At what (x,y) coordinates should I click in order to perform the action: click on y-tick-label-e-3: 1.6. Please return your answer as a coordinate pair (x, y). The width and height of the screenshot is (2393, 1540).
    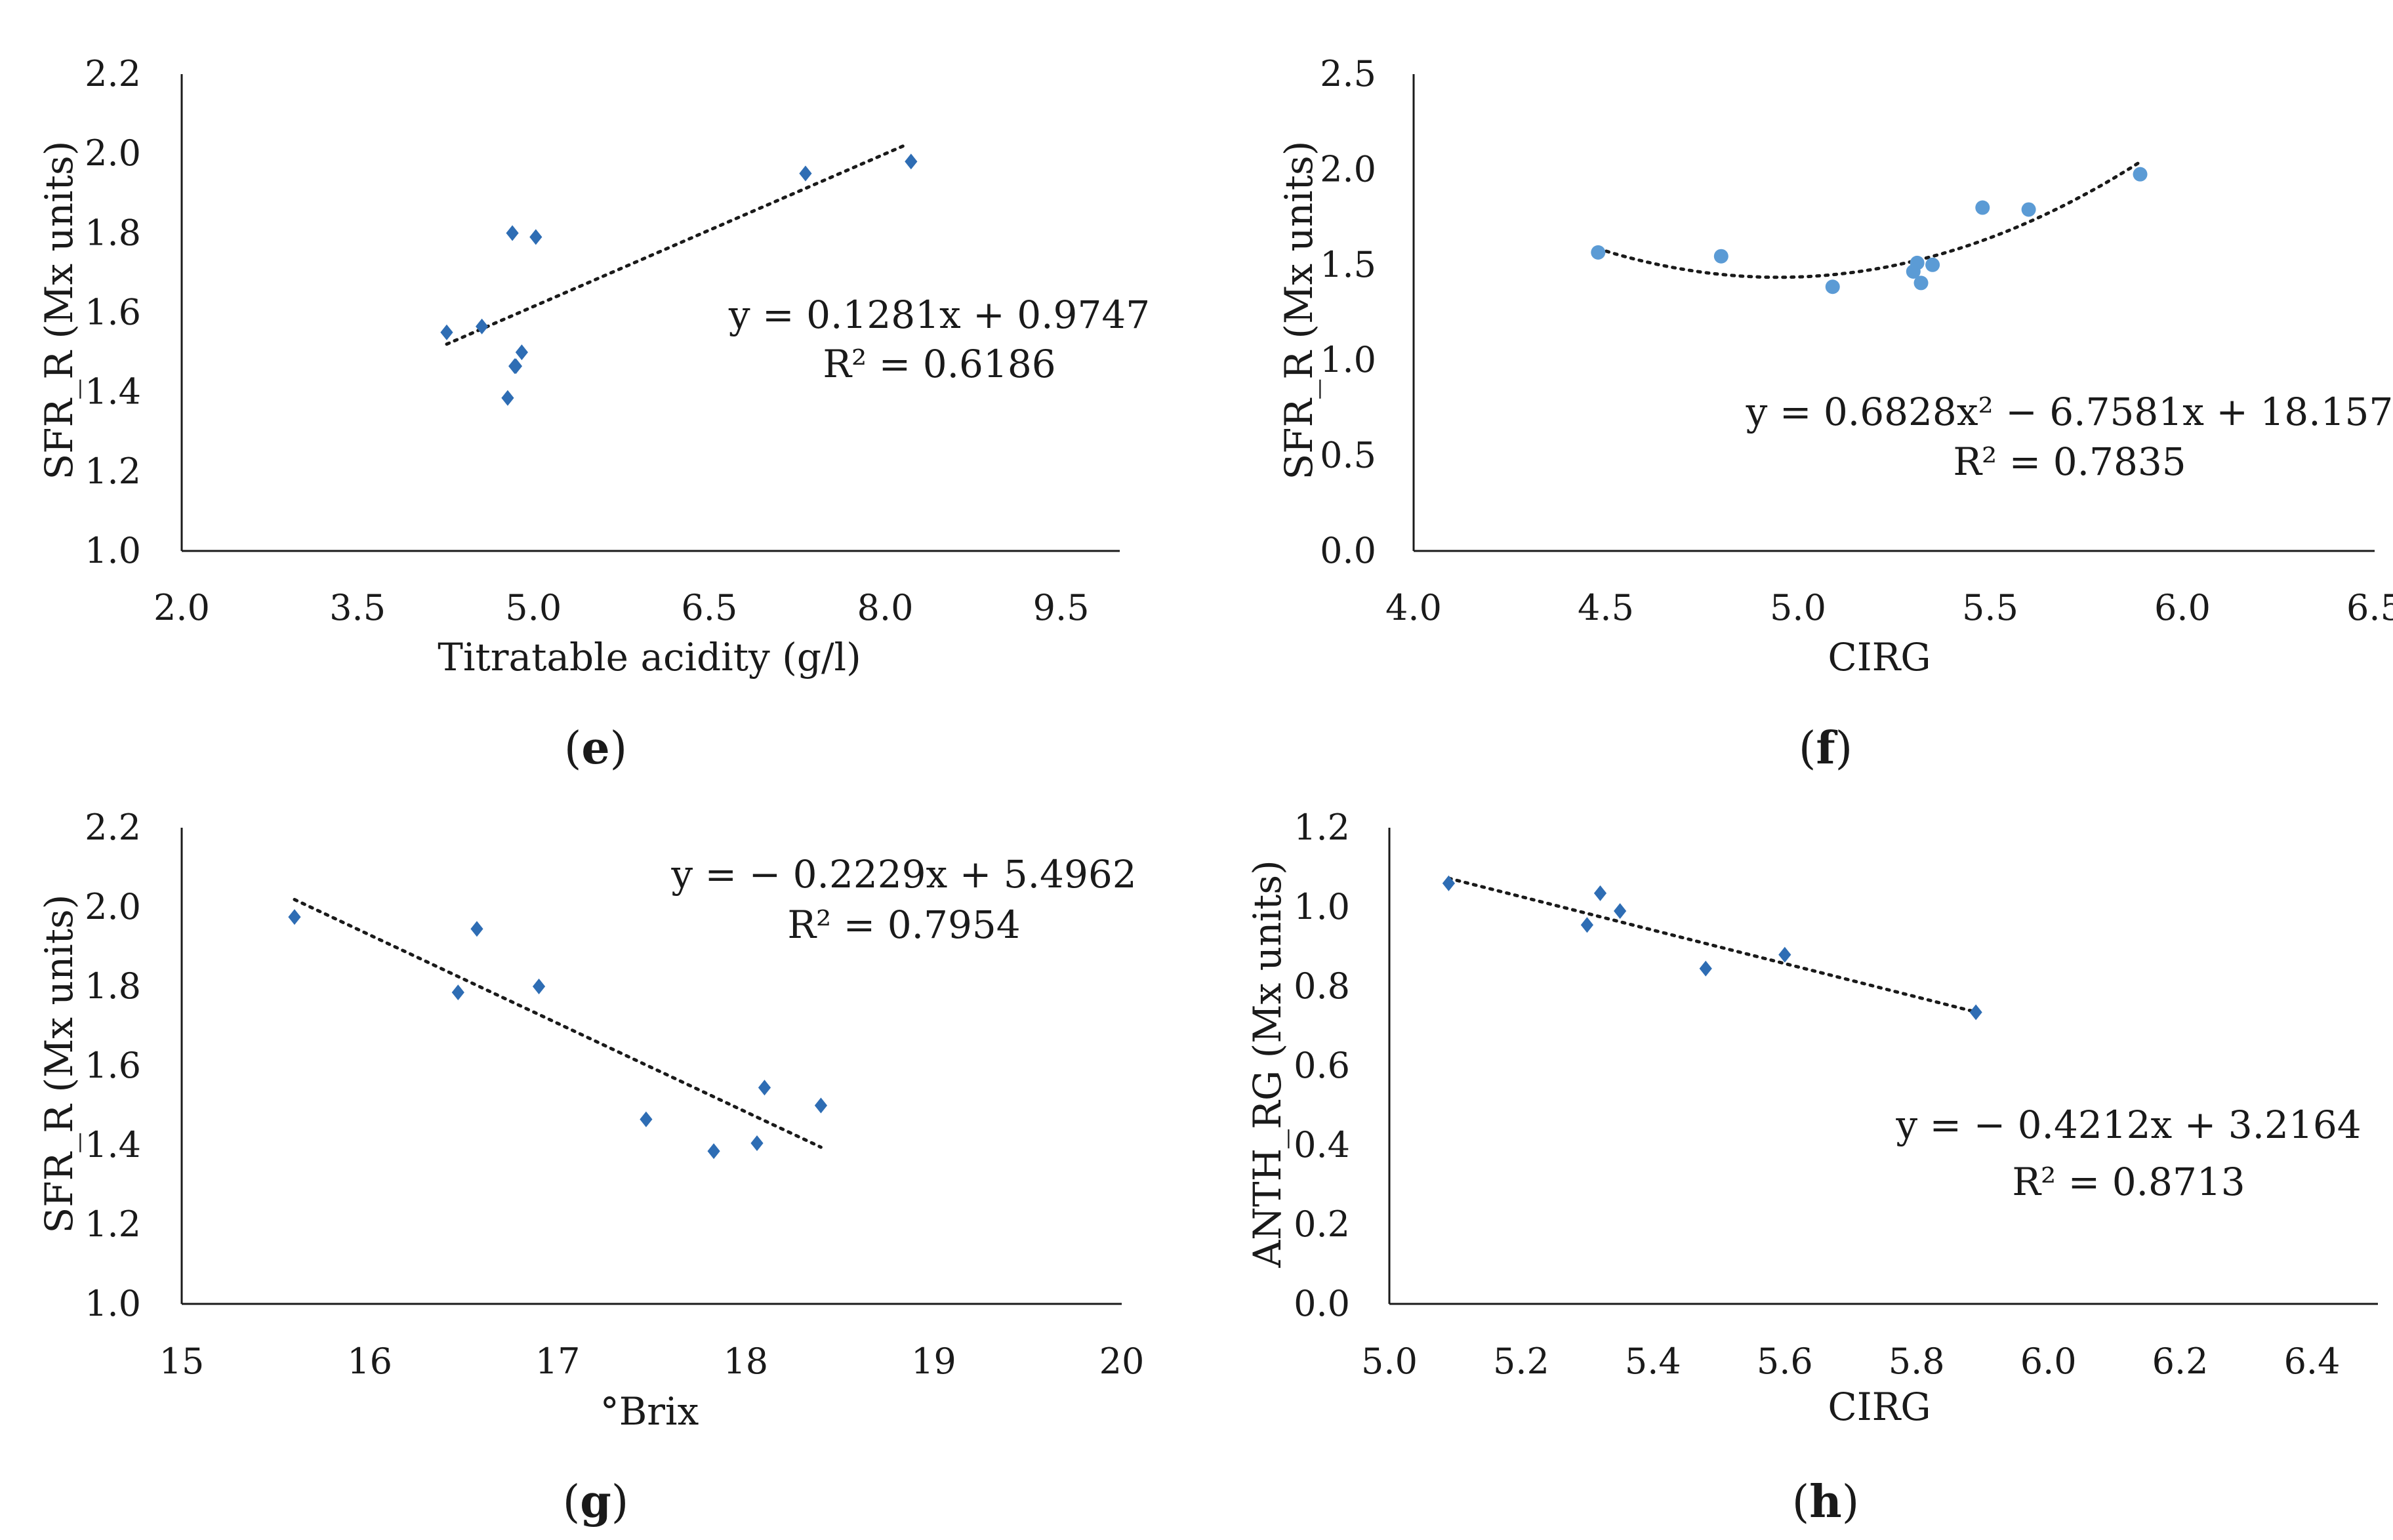
    Looking at the image, I should click on (113, 312).